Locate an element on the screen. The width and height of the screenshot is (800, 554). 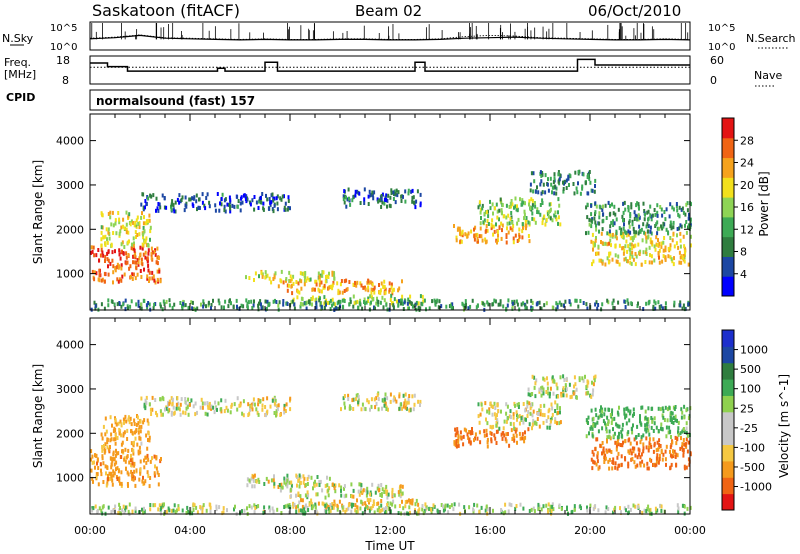
y-tick-label: 3000 is located at coordinates (70, 389).